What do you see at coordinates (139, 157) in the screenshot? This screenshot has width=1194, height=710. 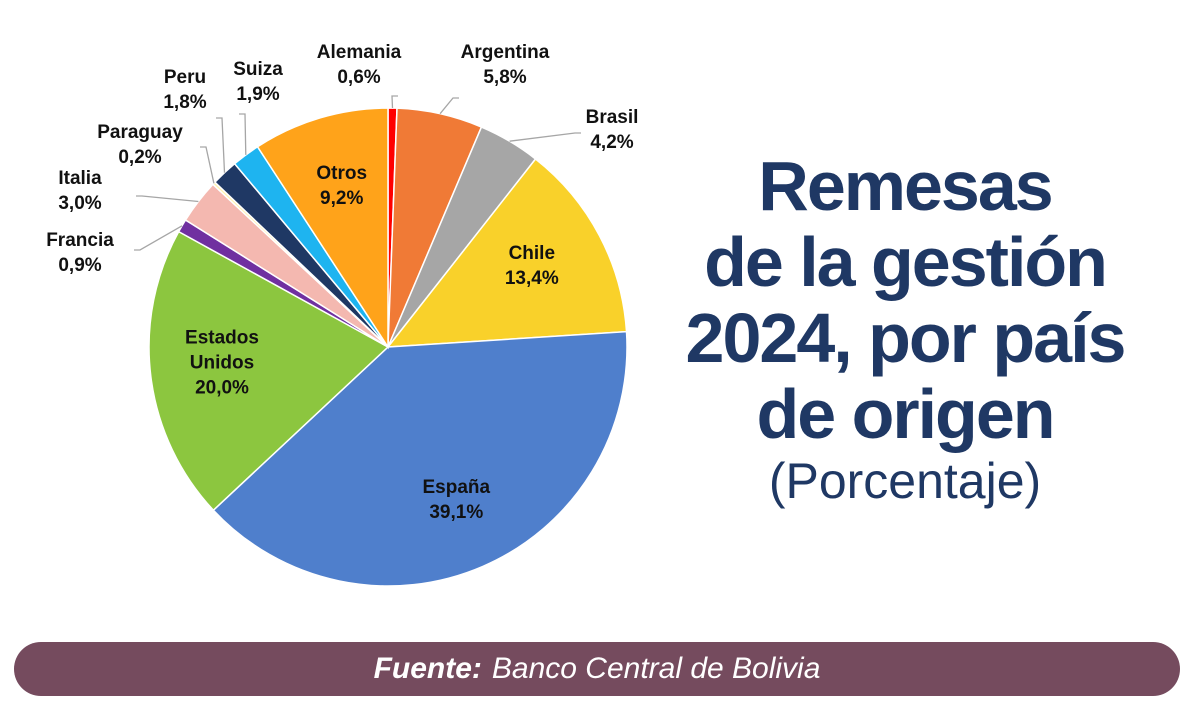 I see `slice-value: 0,2%` at bounding box center [139, 157].